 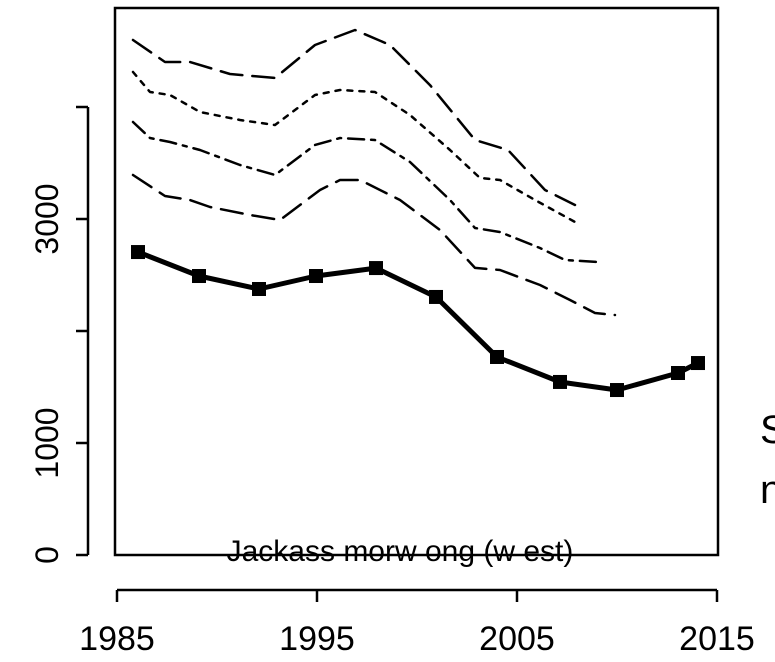 I want to click on x-tick-label: 1985, so click(x=117, y=639).